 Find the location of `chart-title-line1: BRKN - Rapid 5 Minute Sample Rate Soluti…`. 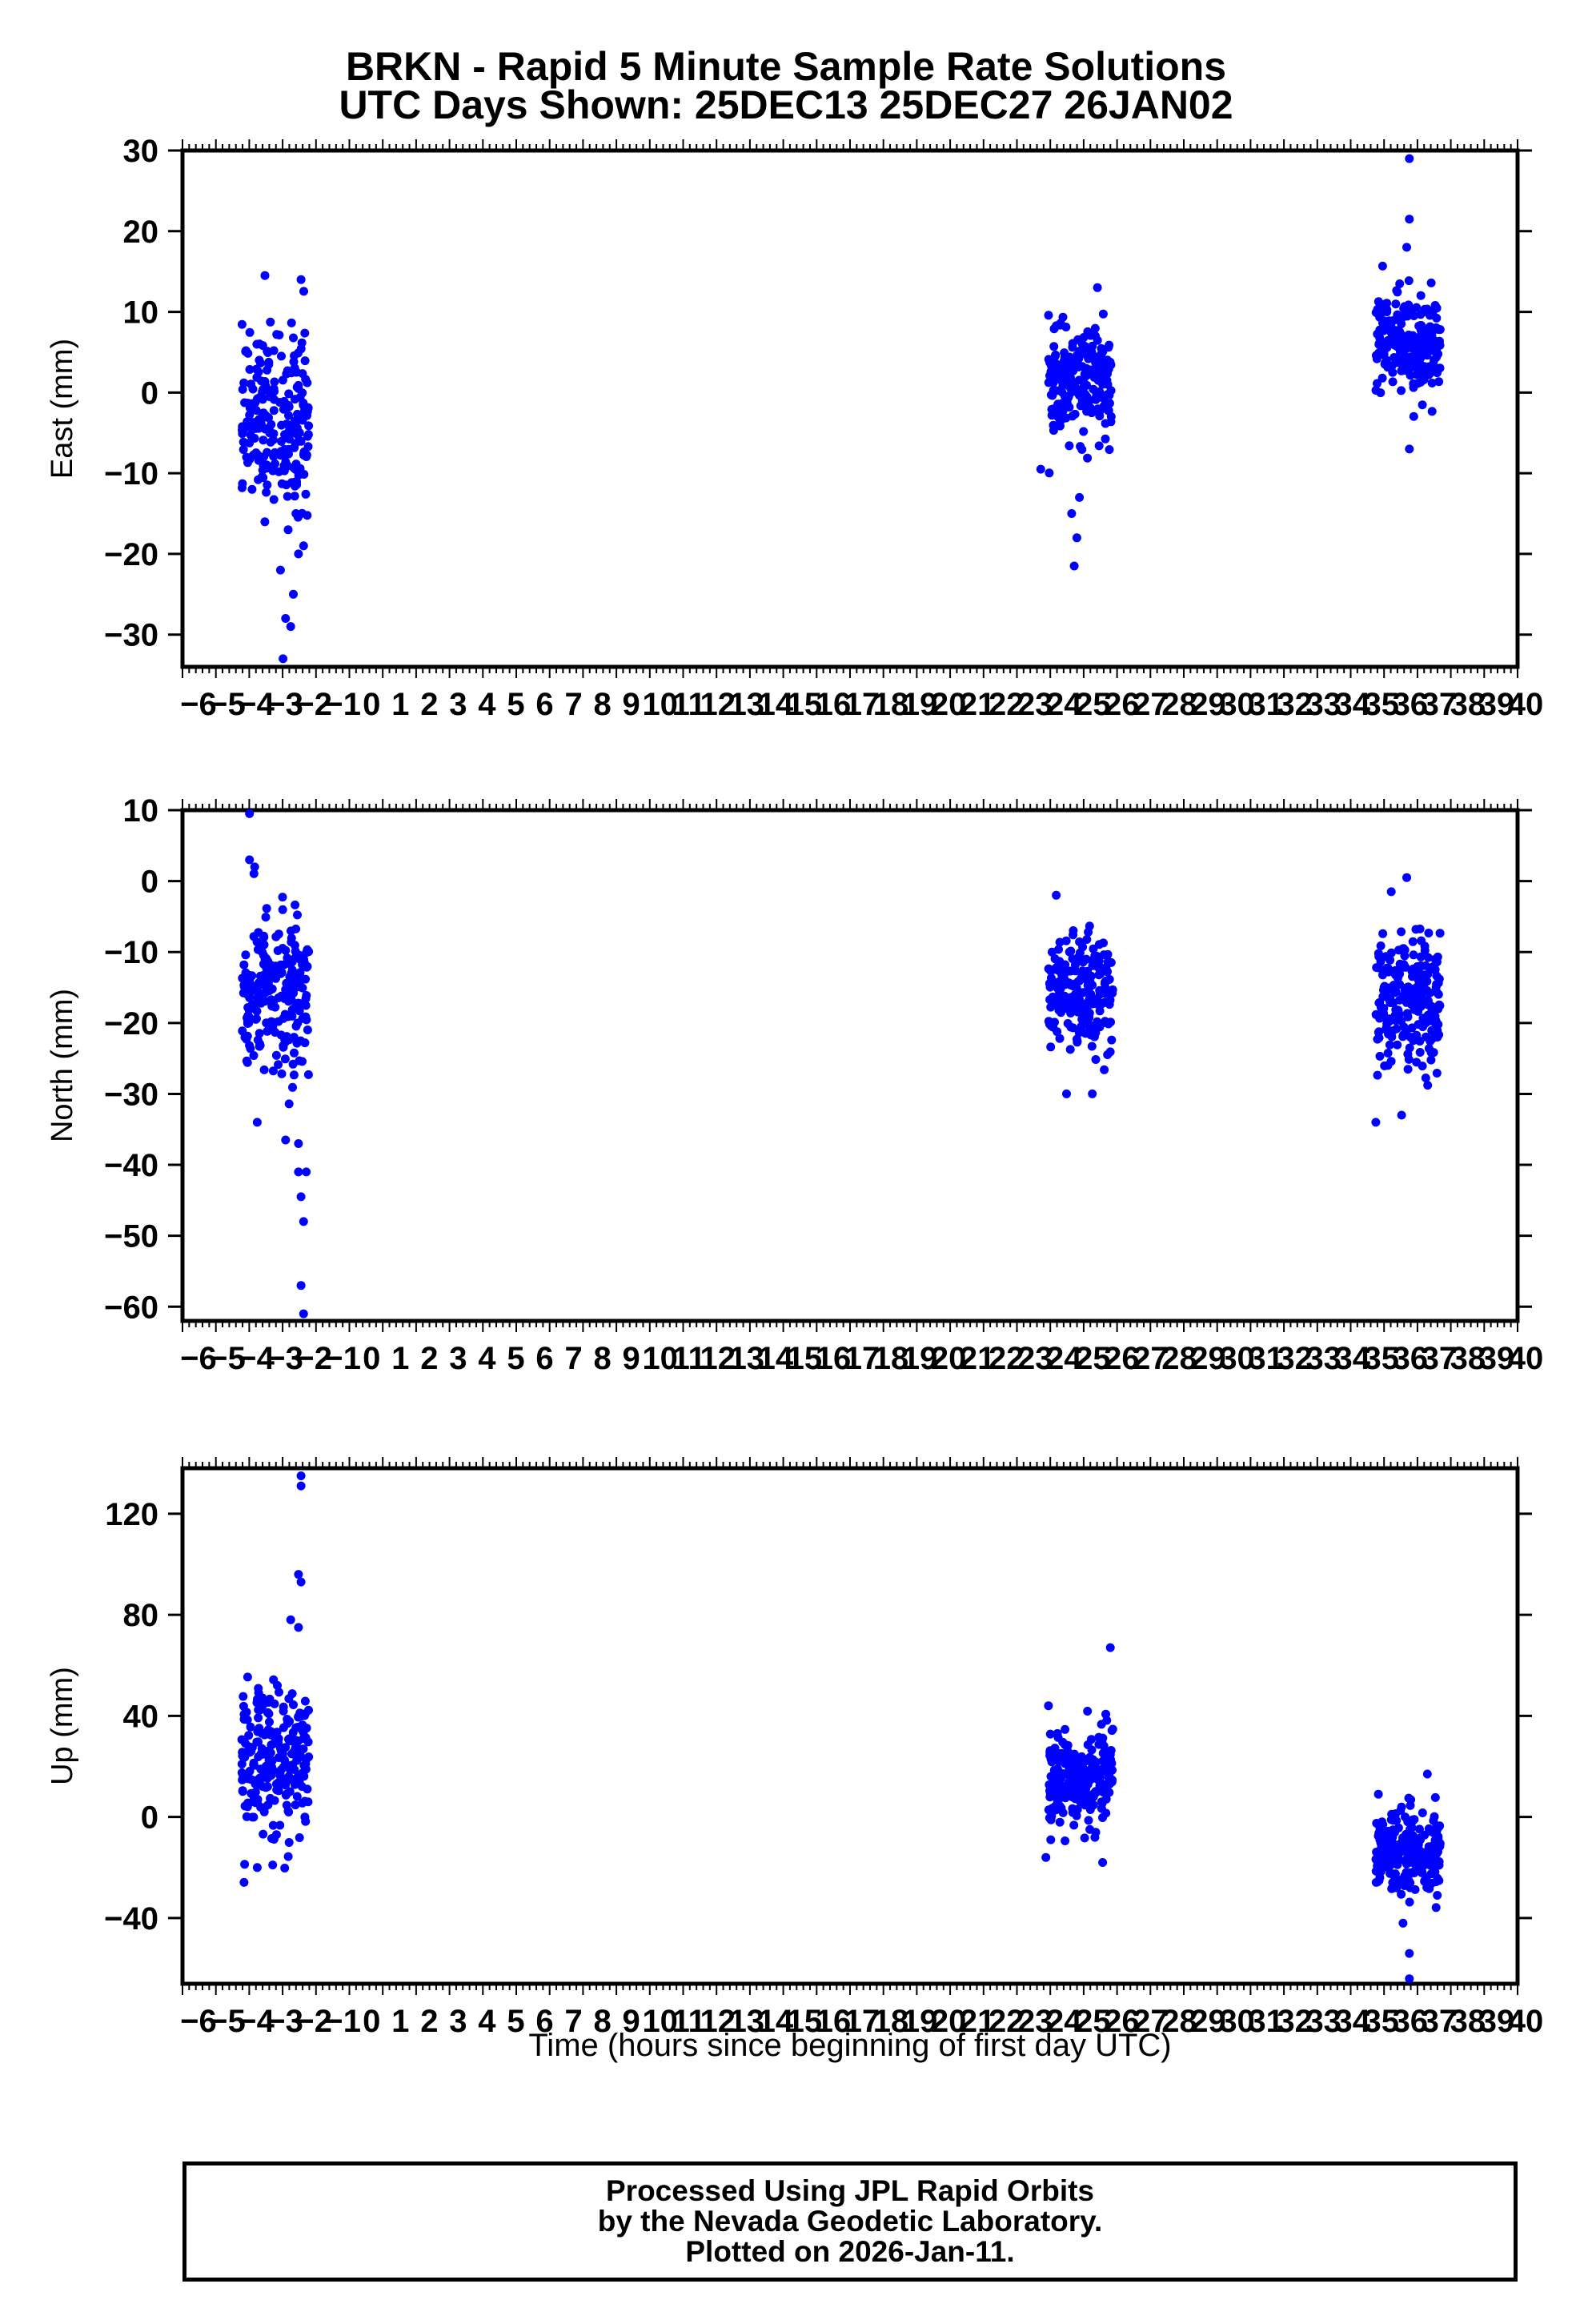

chart-title-line1: BRKN - Rapid 5 Minute Sample Rate Soluti… is located at coordinates (786, 66).